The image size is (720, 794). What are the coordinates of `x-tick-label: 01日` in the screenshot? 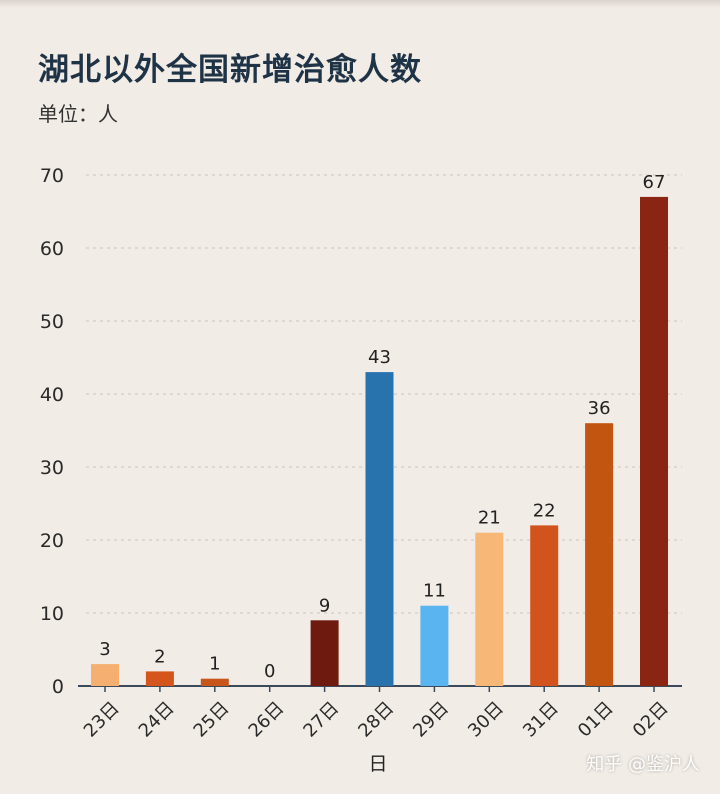 It's located at (596, 720).